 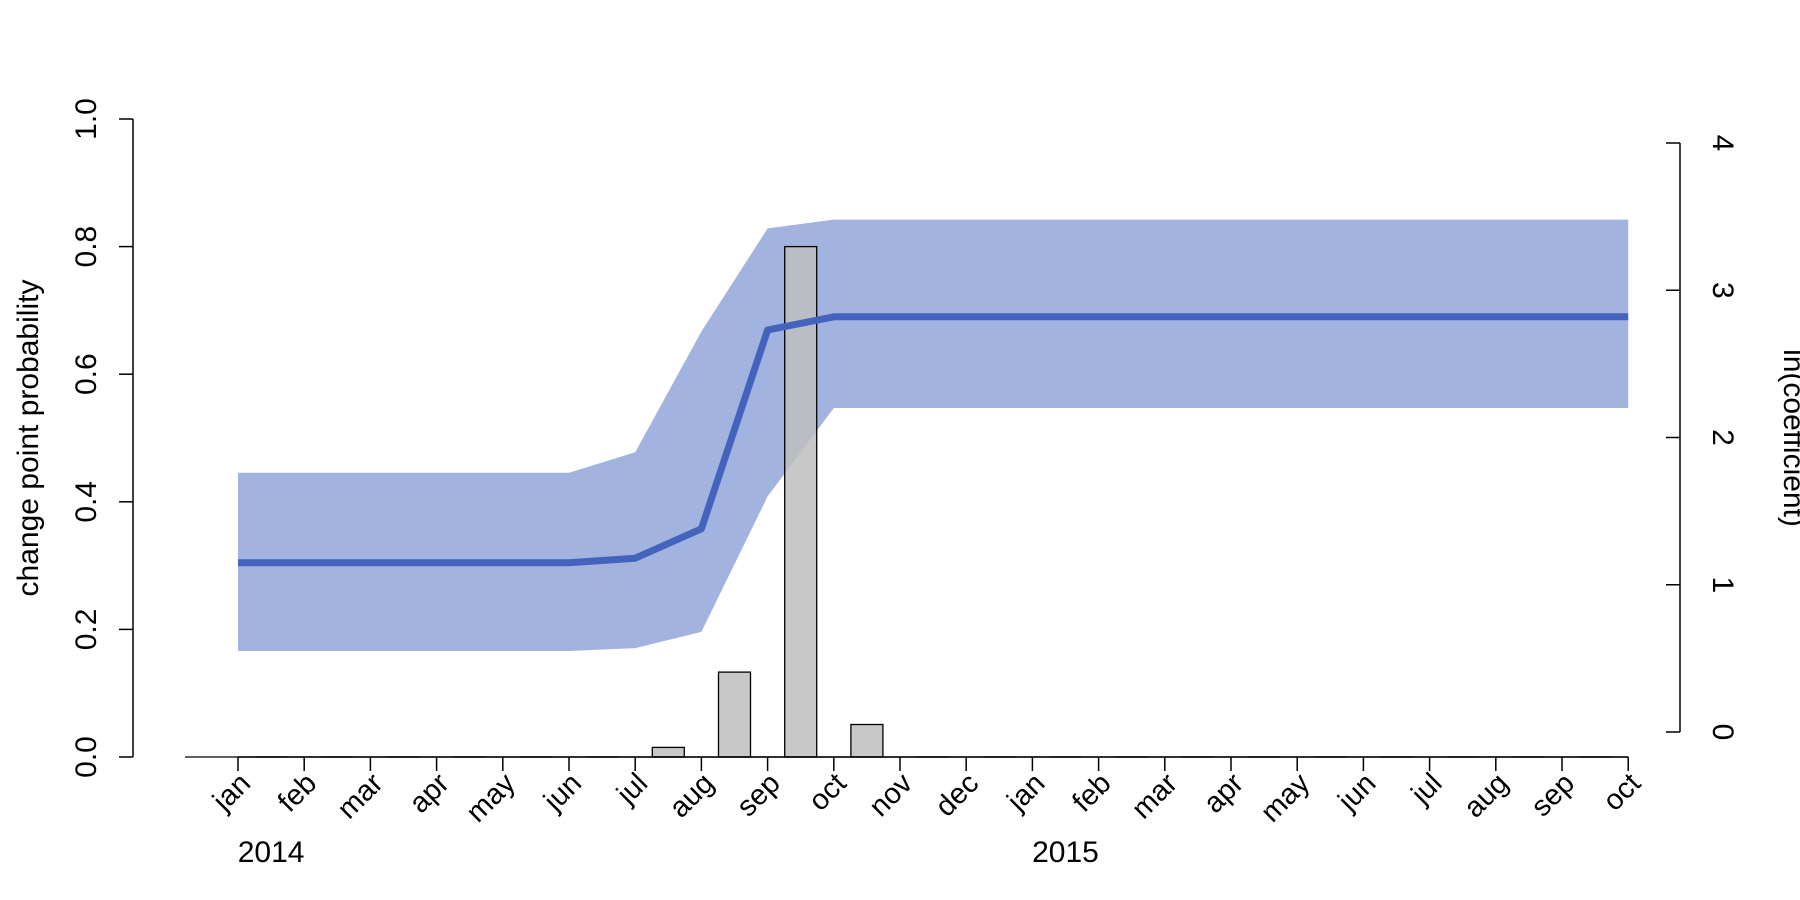 I want to click on left-tick-label: 0.6, so click(x=86, y=374).